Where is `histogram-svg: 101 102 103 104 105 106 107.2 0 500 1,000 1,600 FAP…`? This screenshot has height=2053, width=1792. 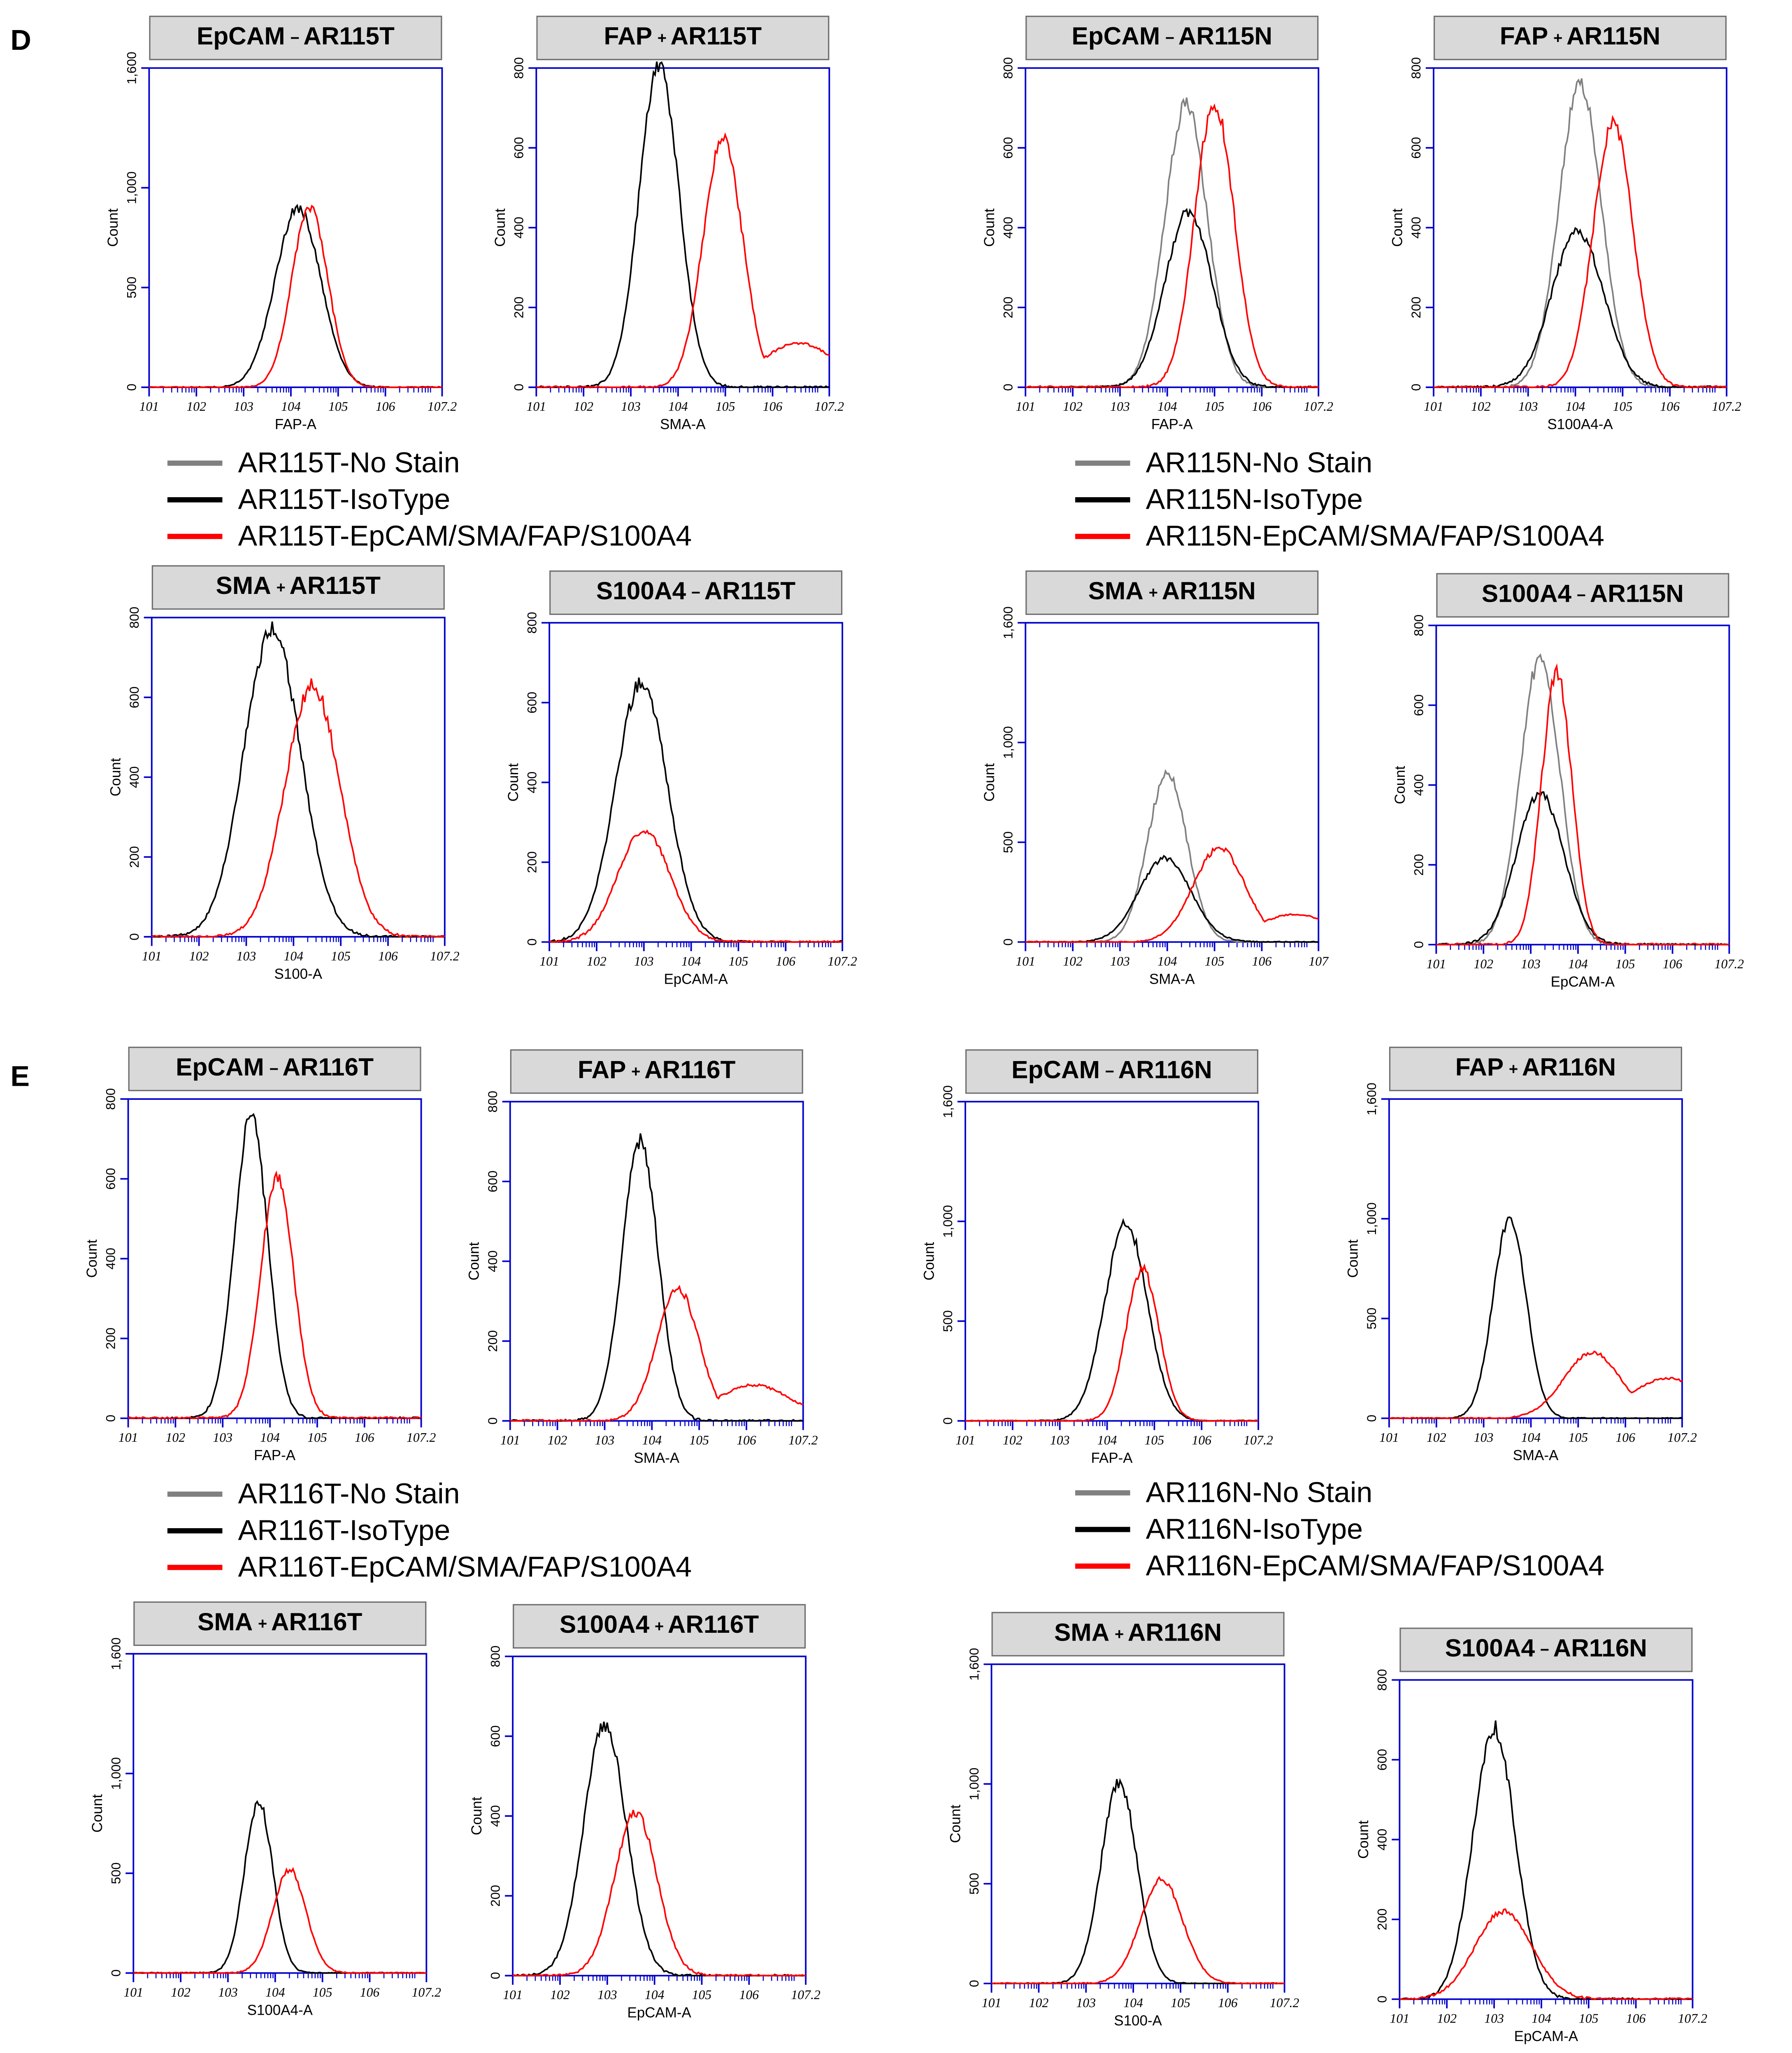
histogram-svg: 101 102 103 104 105 106 107.2 0 500 1,000 1,600 FAP… is located at coordinates (1097, 1275).